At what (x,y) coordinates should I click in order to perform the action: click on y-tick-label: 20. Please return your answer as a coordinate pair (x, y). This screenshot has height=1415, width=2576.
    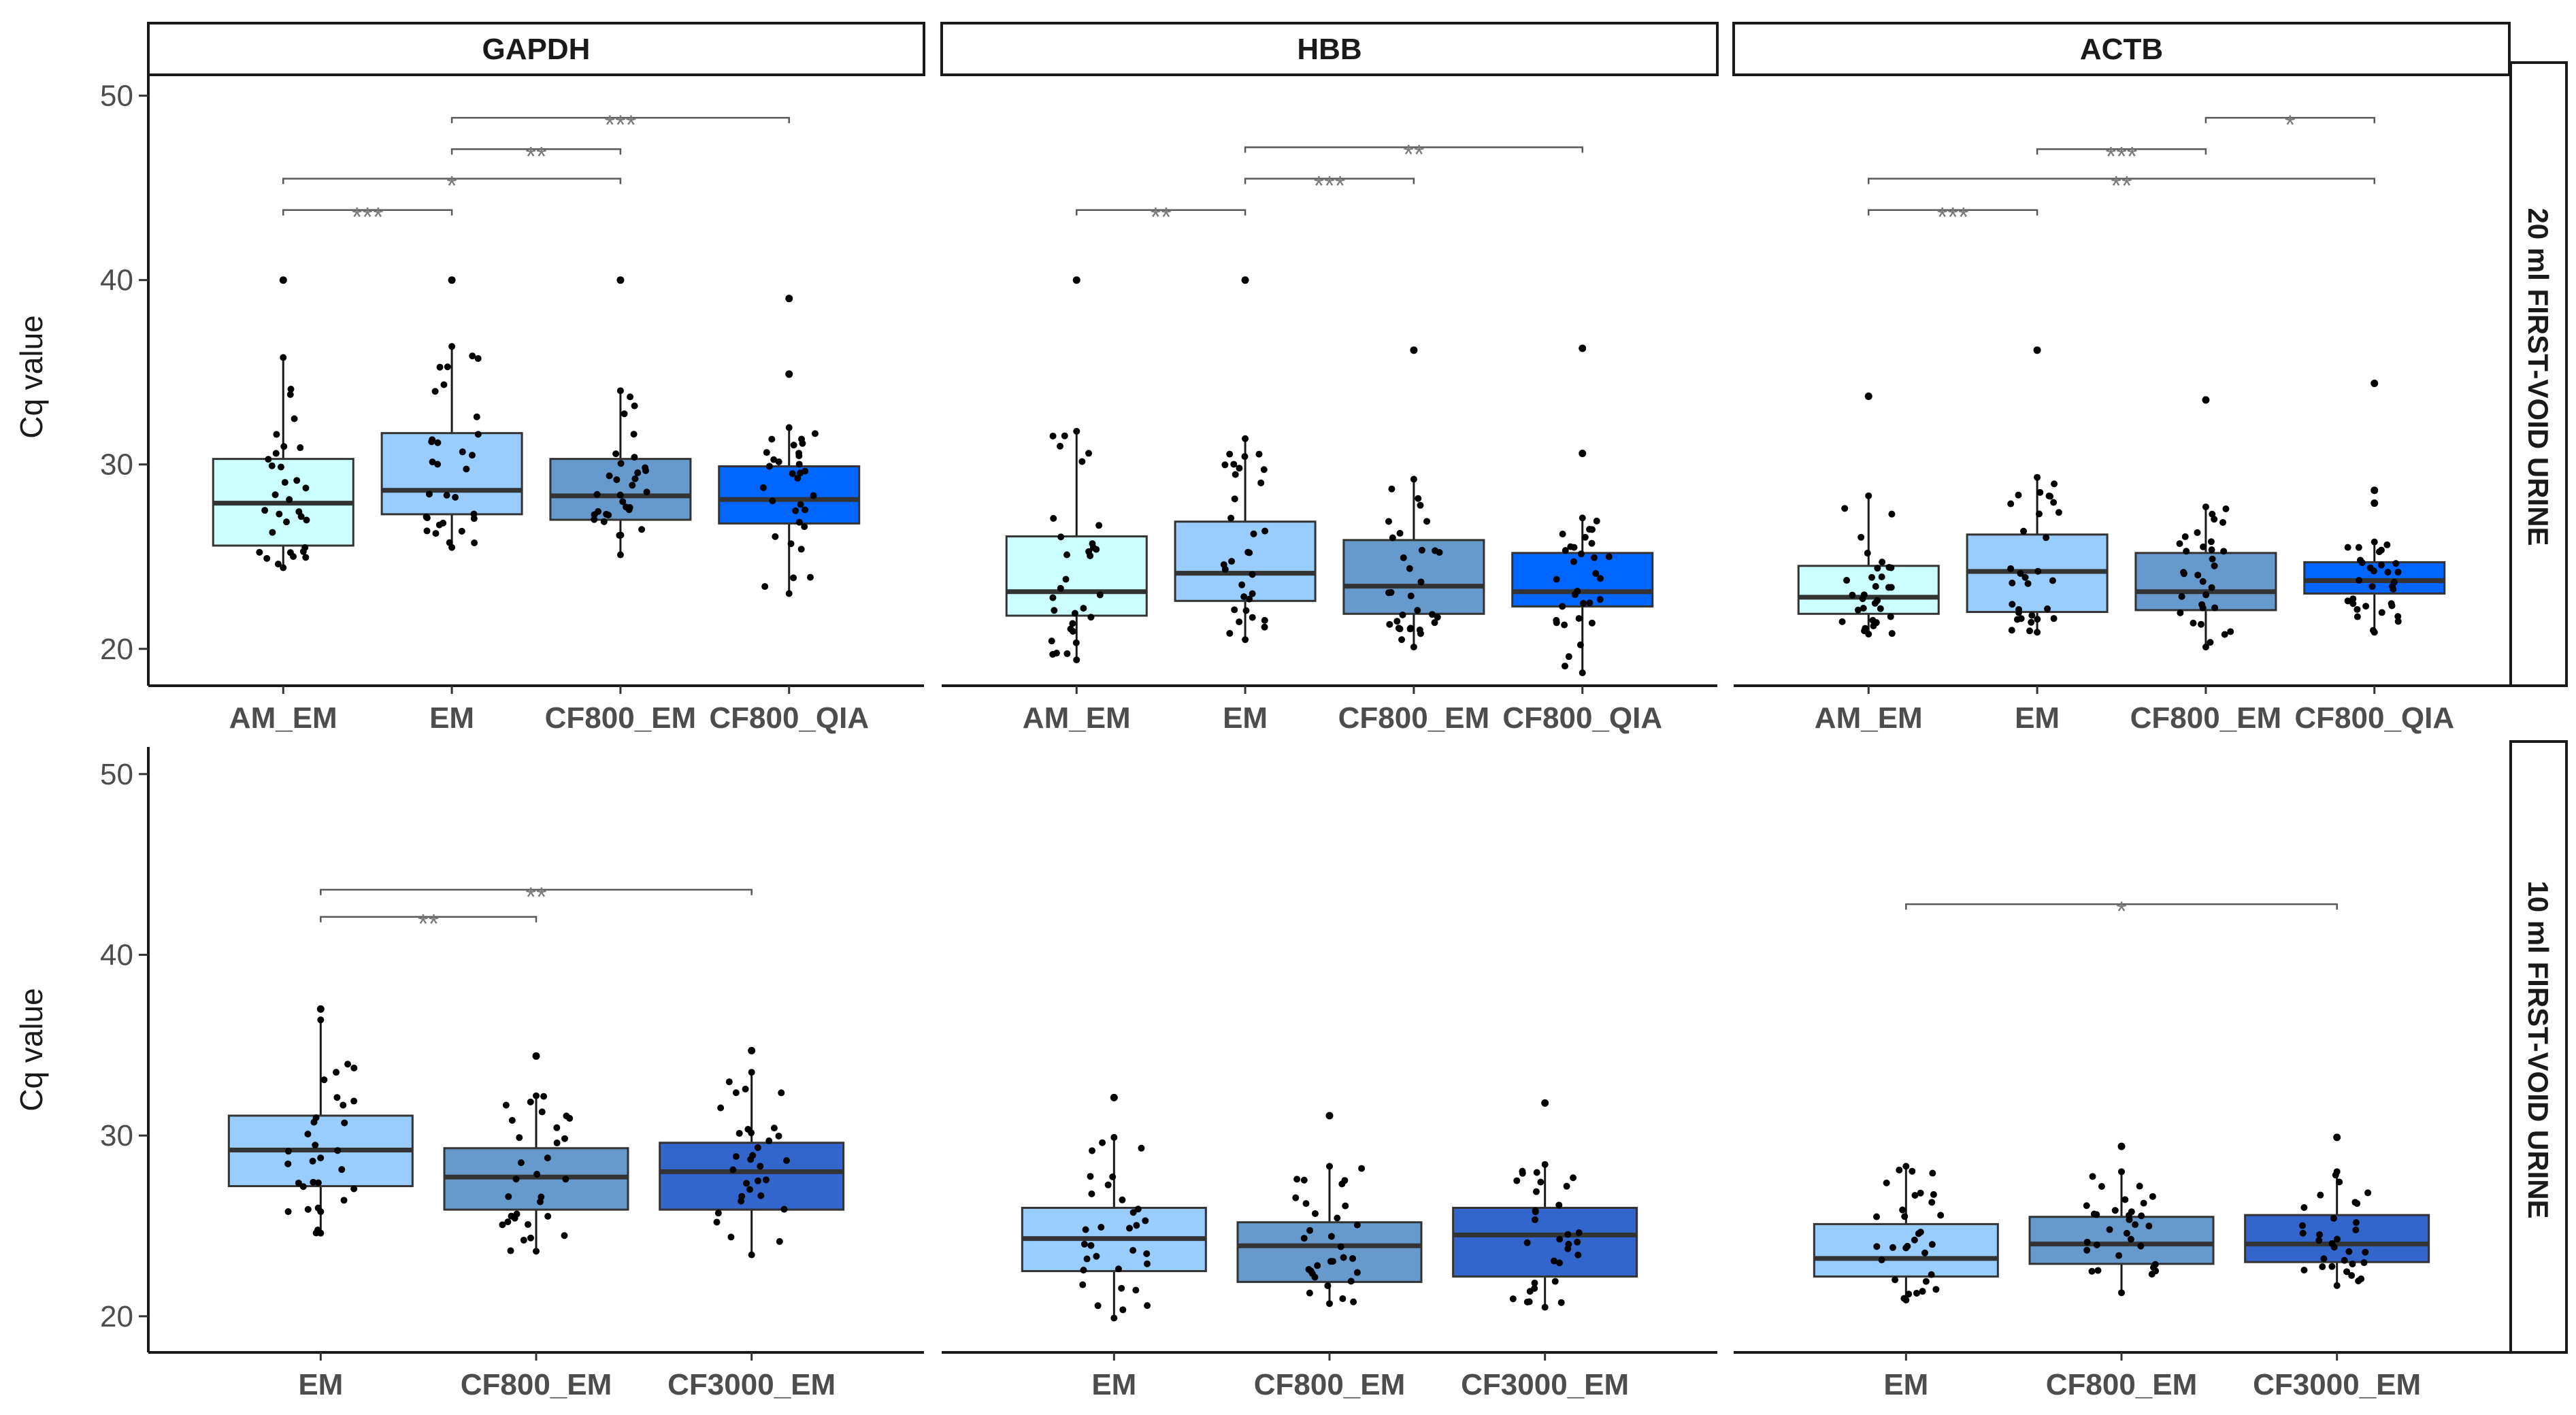
    Looking at the image, I should click on (117, 1316).